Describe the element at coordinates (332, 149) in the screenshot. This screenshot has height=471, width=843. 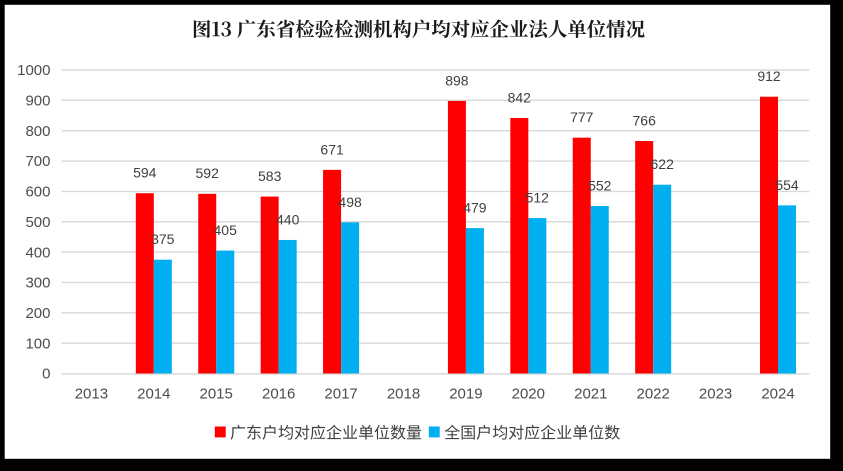
I see `svg-text: 671` at that location.